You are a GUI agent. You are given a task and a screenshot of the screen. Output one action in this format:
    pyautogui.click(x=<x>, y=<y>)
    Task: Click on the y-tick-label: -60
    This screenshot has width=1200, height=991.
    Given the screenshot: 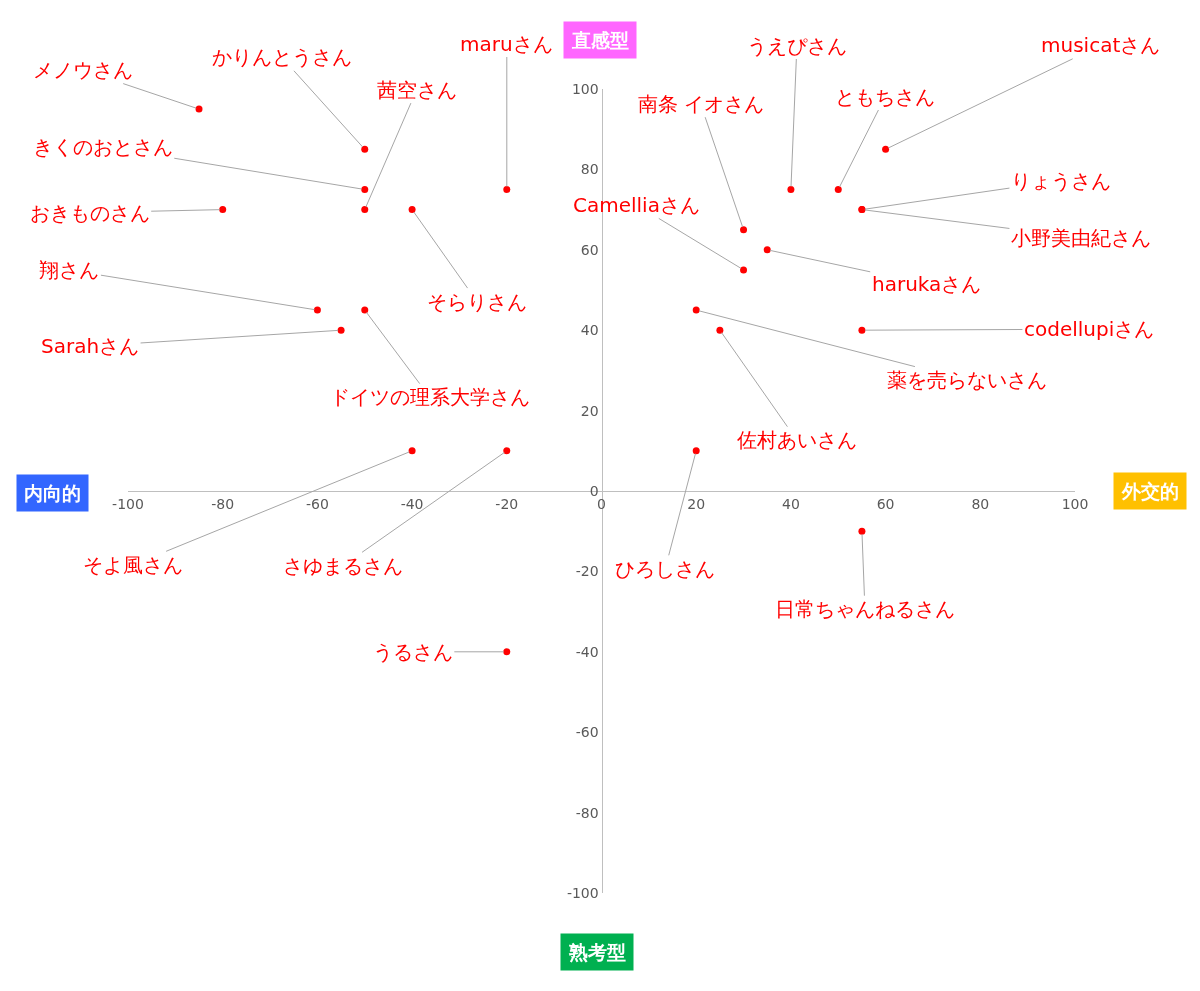 What is the action you would take?
    pyautogui.click(x=587, y=732)
    